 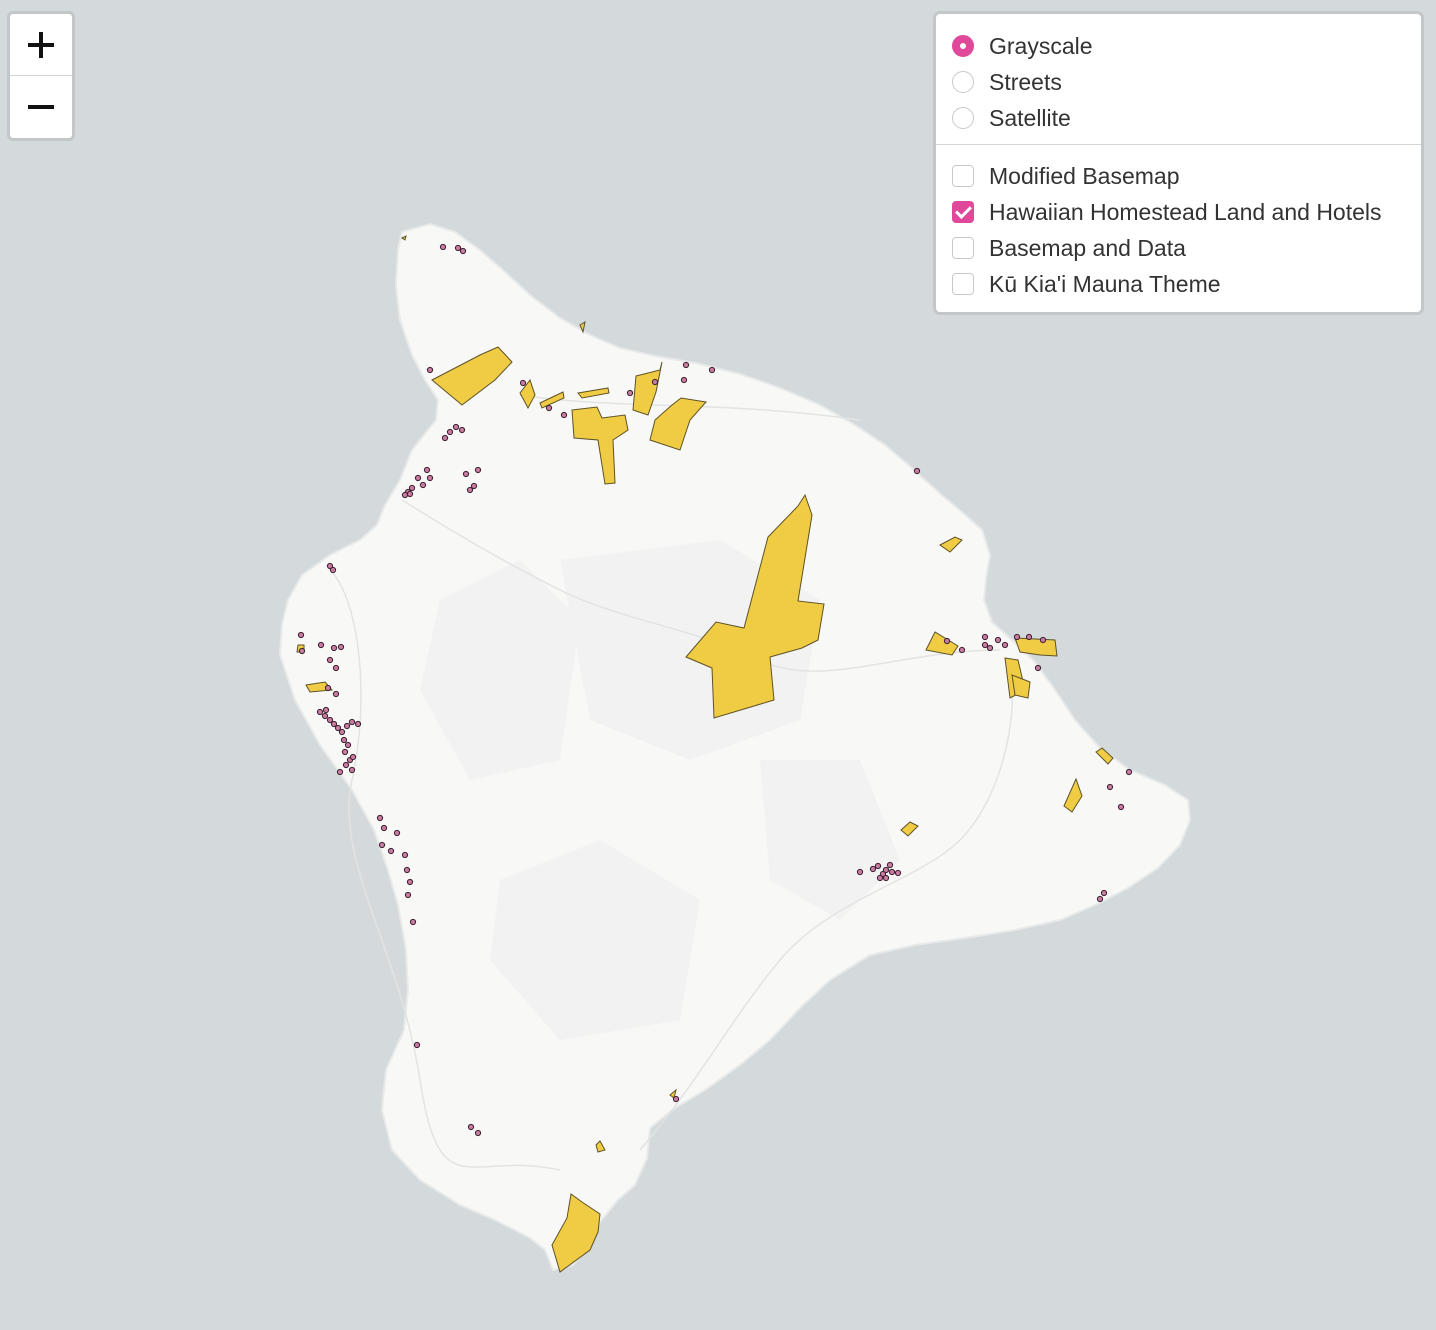 What do you see at coordinates (1185, 211) in the screenshot?
I see `overlay-label: Hawaiian Homestead Land and Hotels` at bounding box center [1185, 211].